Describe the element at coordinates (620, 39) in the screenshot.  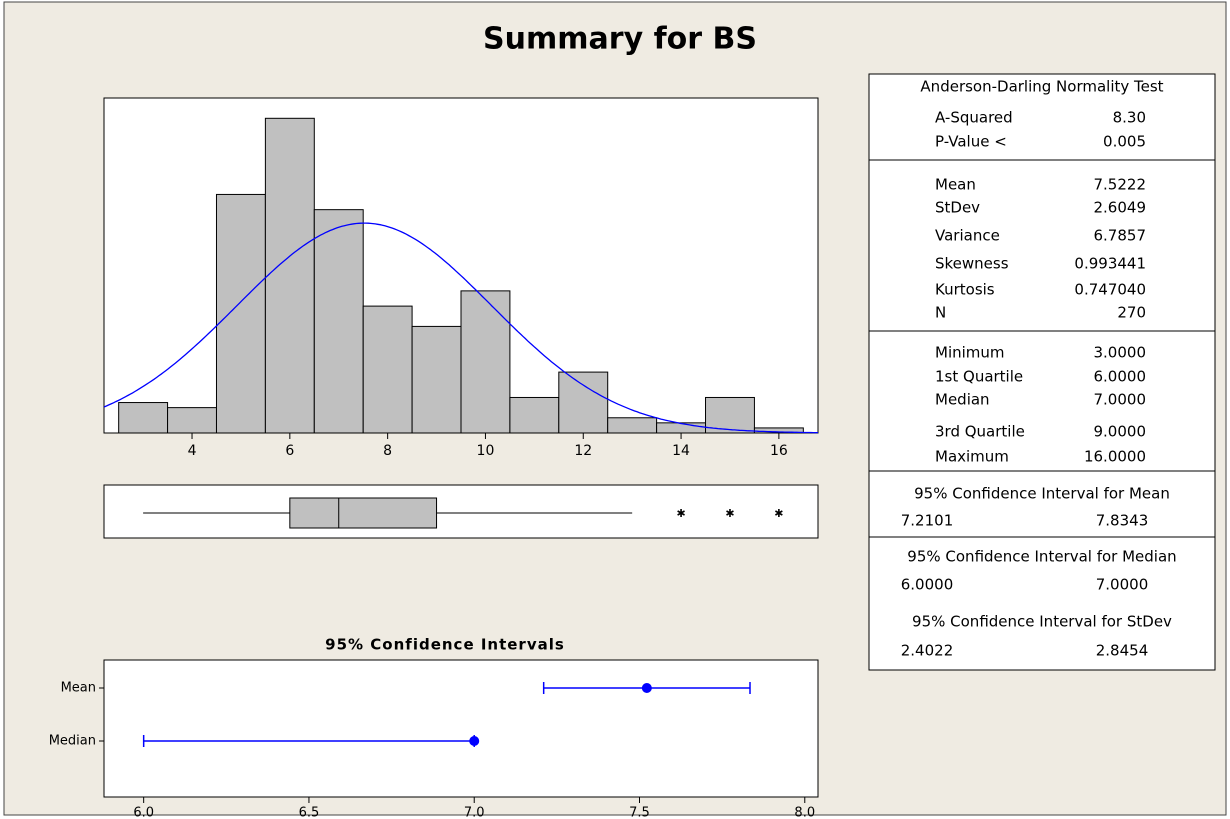
I see `title: Summary for BS` at that location.